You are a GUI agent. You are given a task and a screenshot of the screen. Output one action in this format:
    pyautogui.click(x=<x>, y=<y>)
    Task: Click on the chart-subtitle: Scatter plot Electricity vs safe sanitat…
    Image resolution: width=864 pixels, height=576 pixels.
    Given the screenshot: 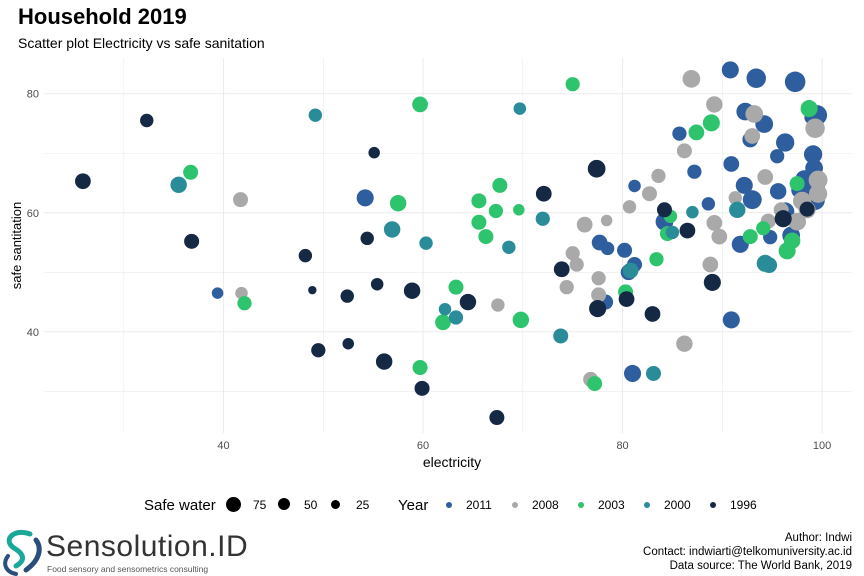 What is the action you would take?
    pyautogui.click(x=141, y=43)
    